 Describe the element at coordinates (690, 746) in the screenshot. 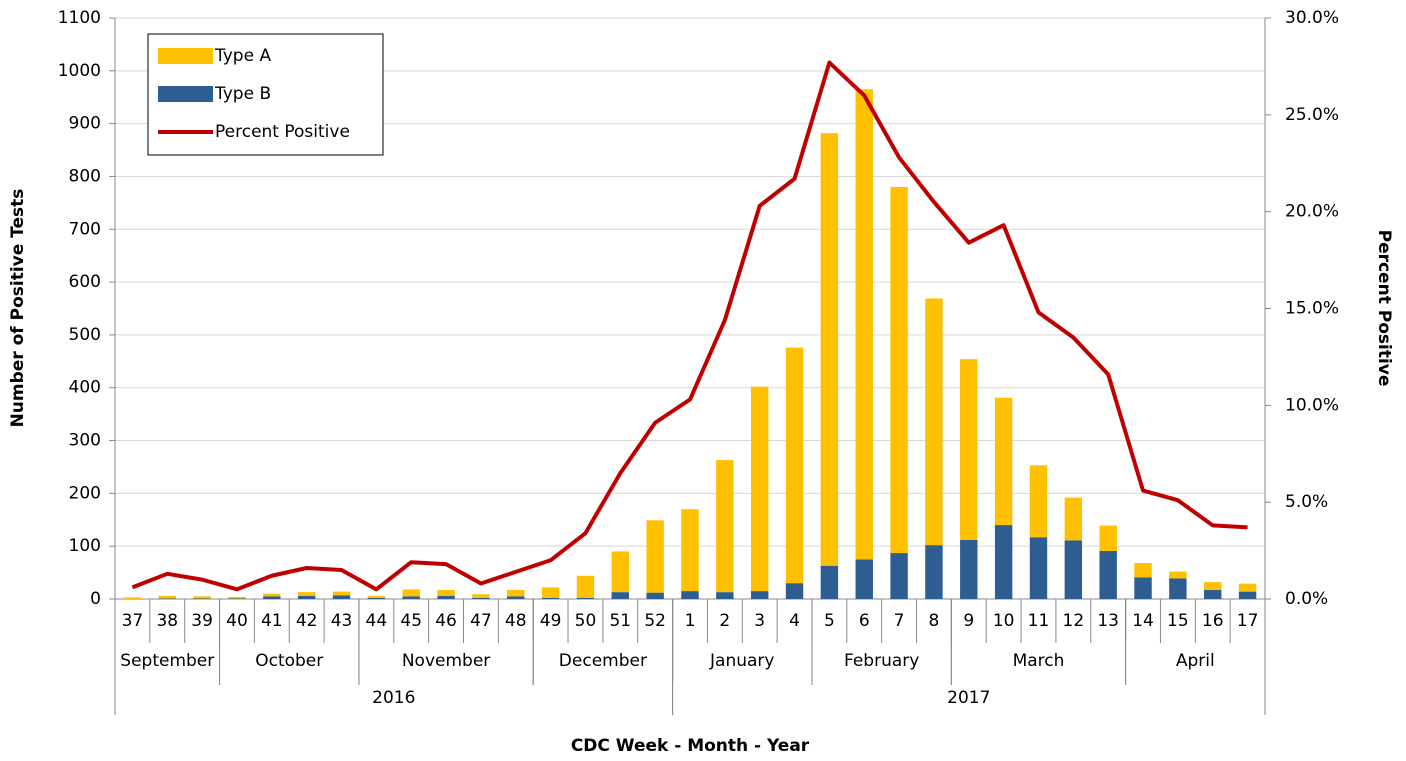

I see `x-axis-title: CDC Week - Month - Year` at that location.